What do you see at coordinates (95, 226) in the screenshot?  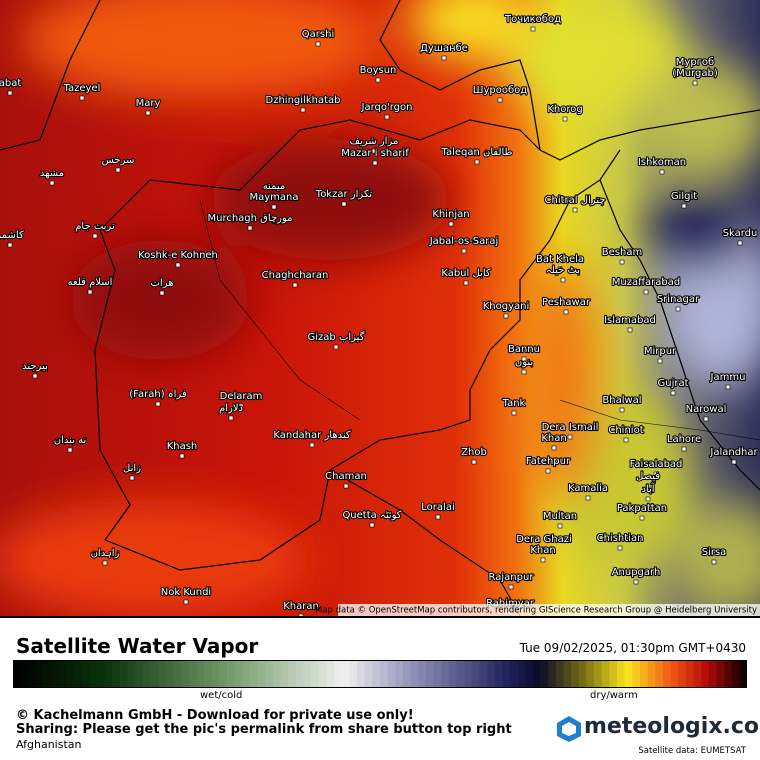 I see `place-label: تربت جام` at bounding box center [95, 226].